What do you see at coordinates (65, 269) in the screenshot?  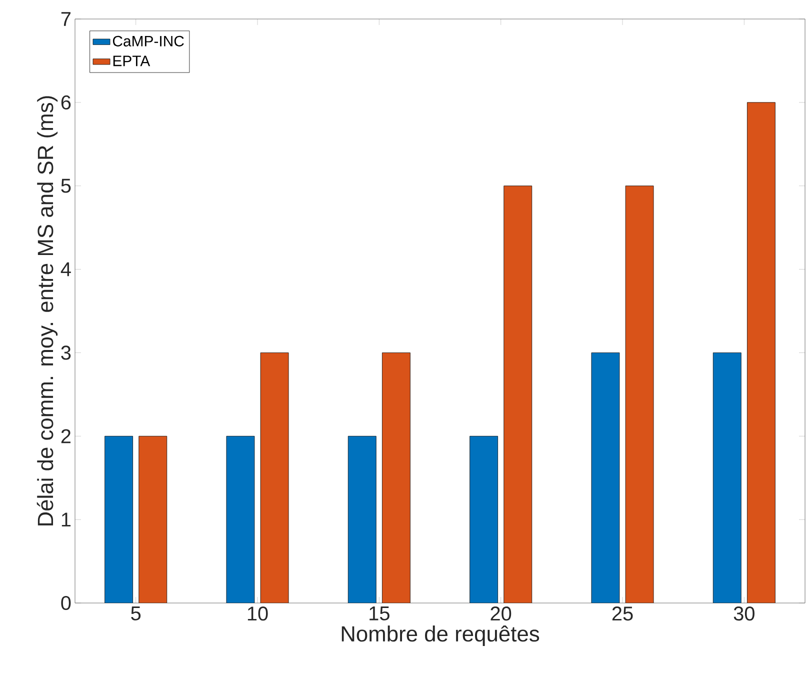 I see `y-tick-label: 4` at bounding box center [65, 269].